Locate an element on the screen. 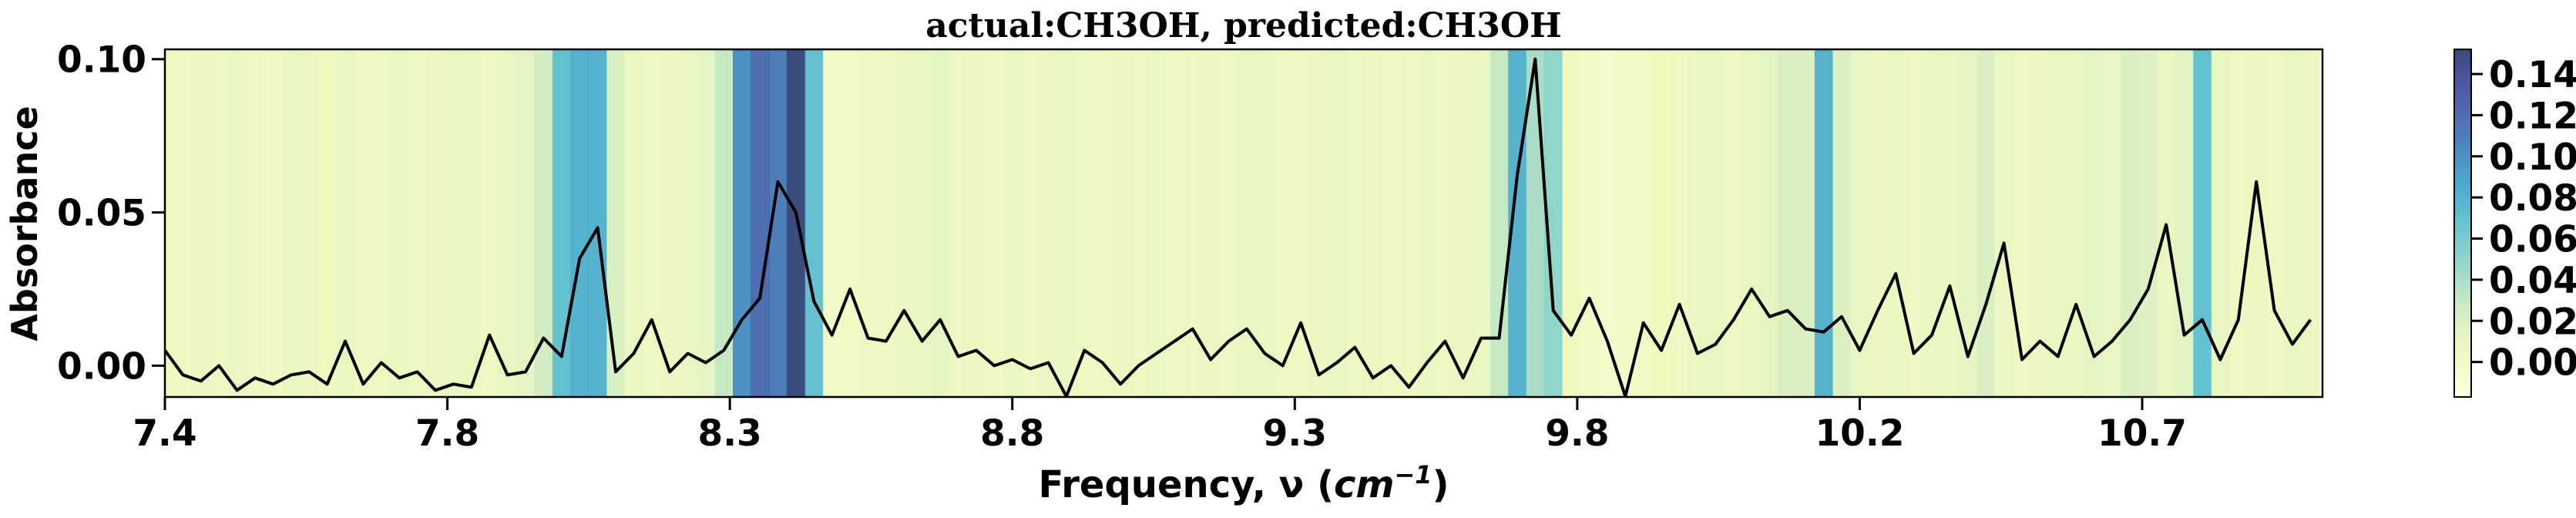 Image resolution: width=2576 pixels, height=518 pixels. x-axis-label: Frequency, ν (cm−1) is located at coordinates (1244, 483).